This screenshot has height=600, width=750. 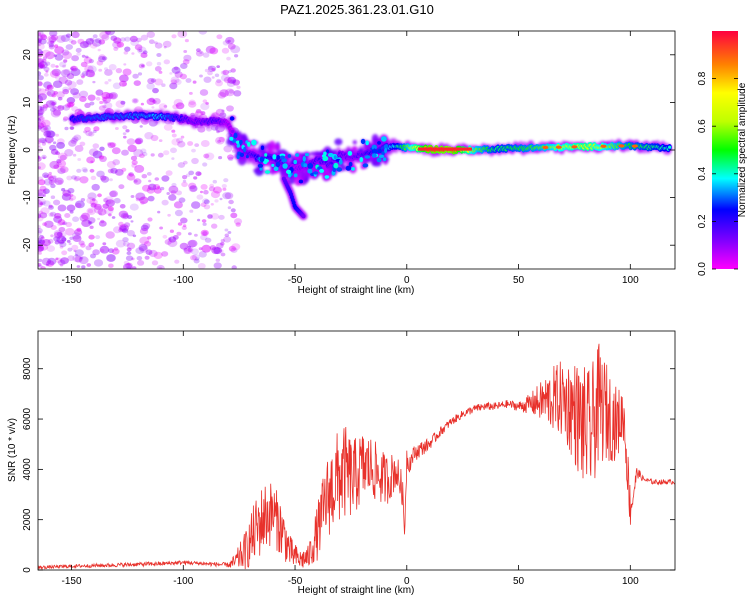 I want to click on blob-mark, so click(x=354, y=142).